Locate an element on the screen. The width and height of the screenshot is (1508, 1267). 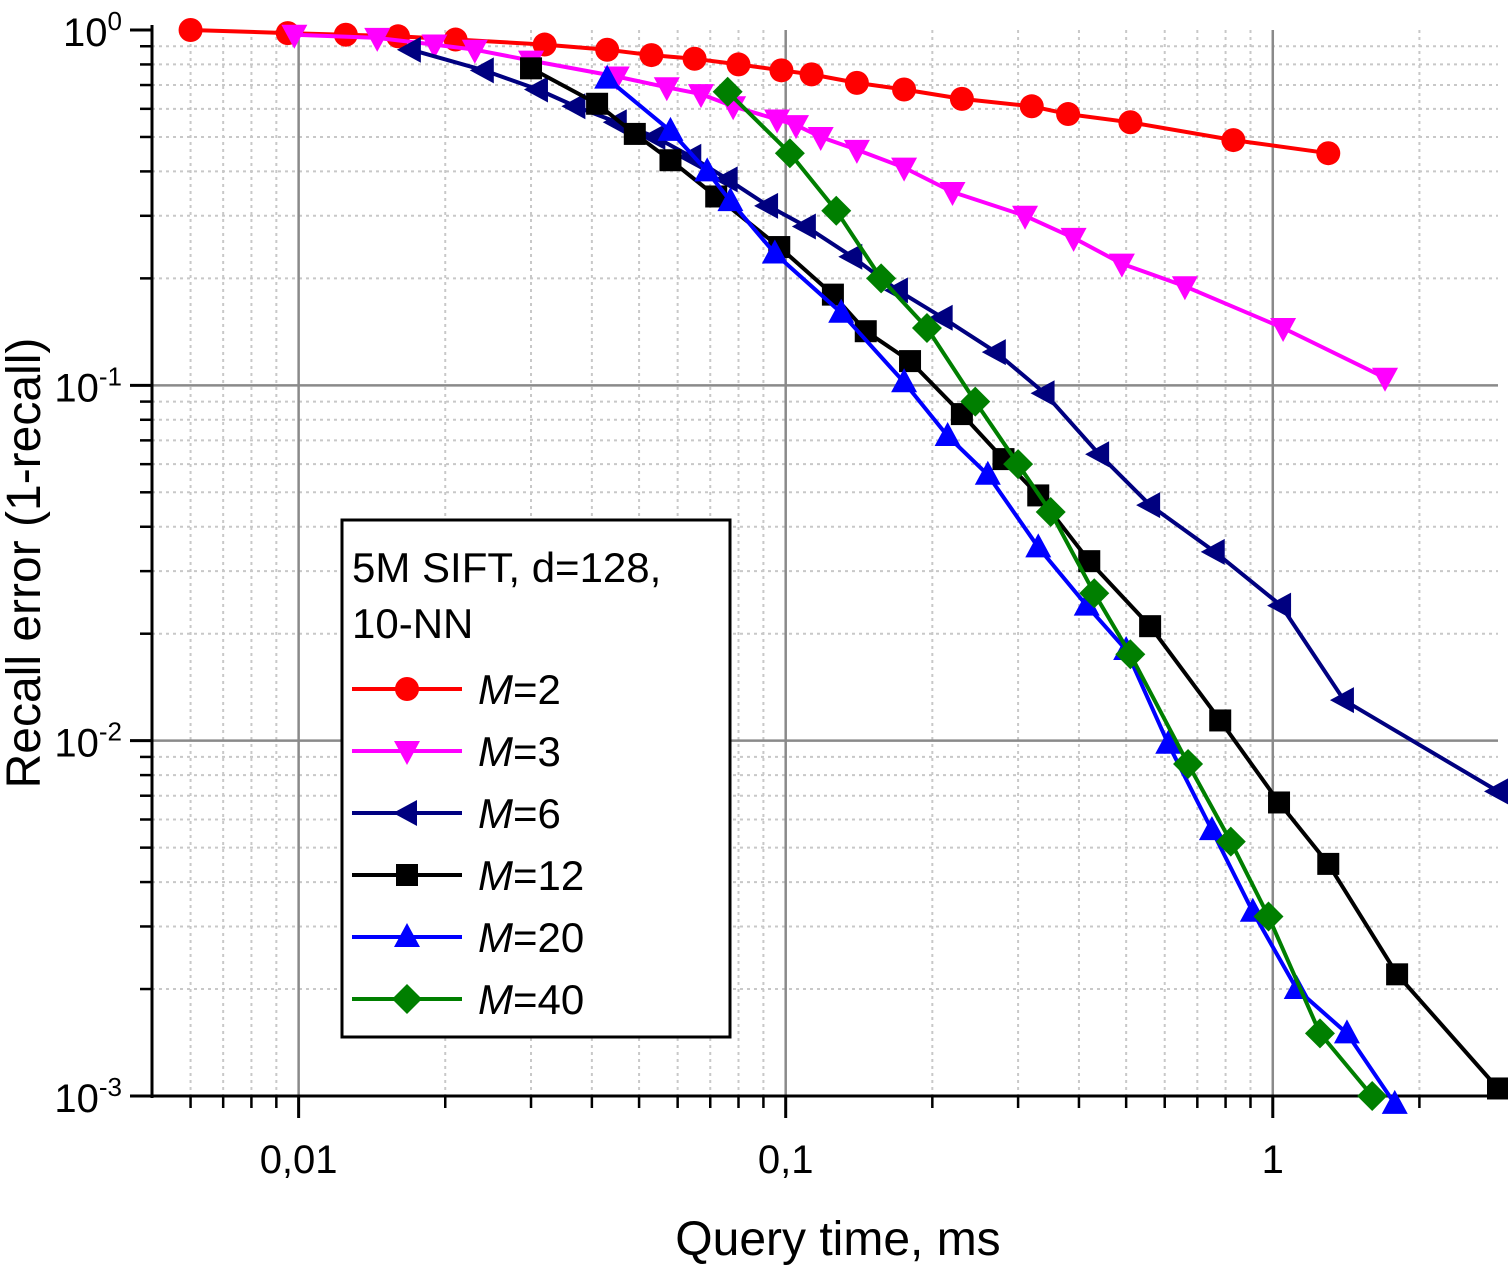
legend-item: M=2 is located at coordinates (456, 689).